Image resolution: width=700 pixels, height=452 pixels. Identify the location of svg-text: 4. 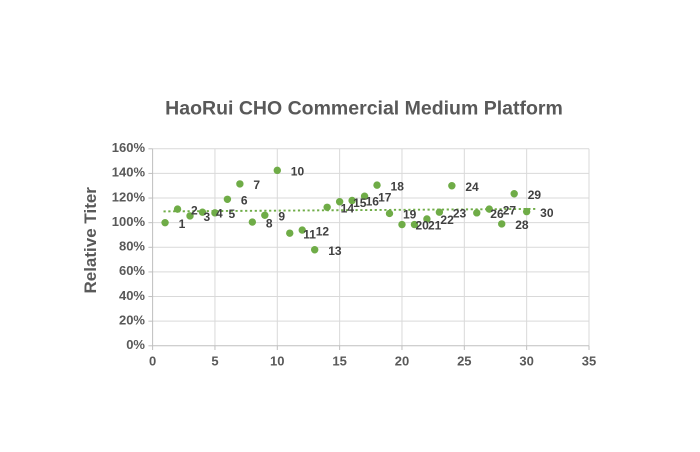
(219, 213).